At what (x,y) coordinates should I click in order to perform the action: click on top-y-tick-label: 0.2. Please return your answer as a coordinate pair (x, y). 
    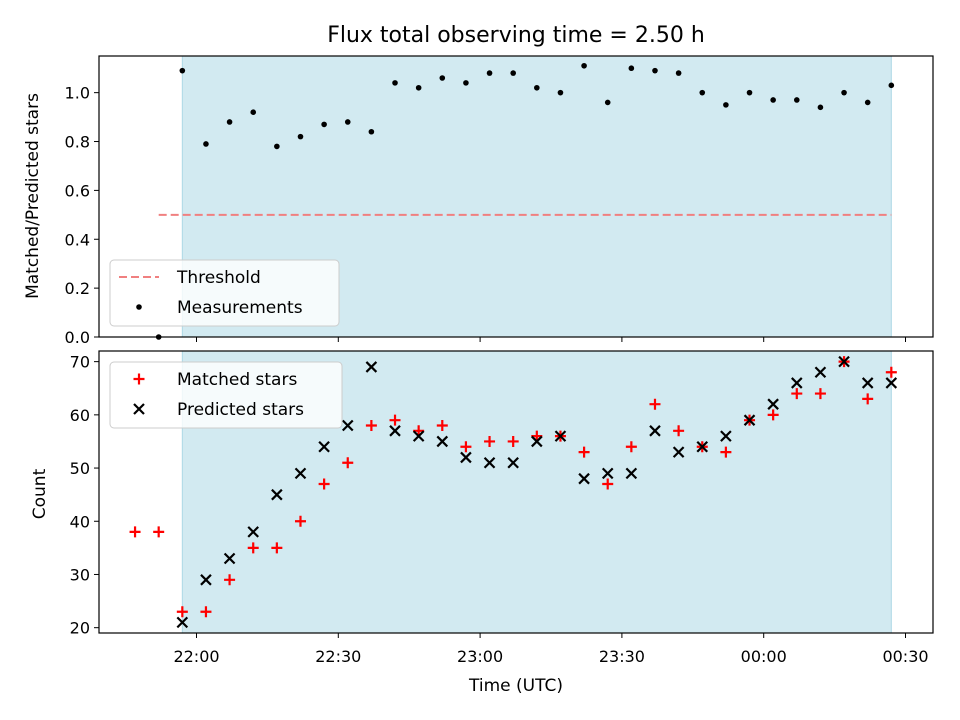
    Looking at the image, I should click on (77, 288).